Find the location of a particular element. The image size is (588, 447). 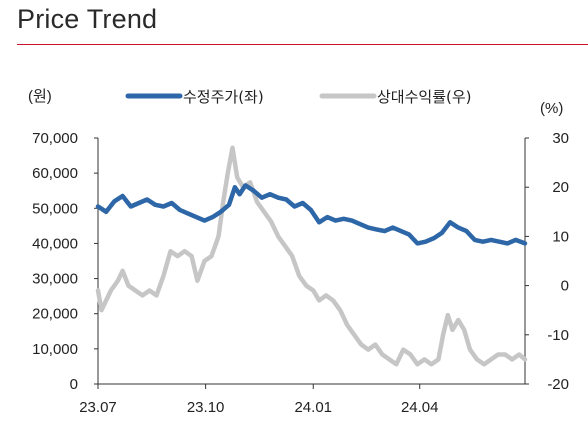

right-tick-label: 0 is located at coordinates (565, 286).